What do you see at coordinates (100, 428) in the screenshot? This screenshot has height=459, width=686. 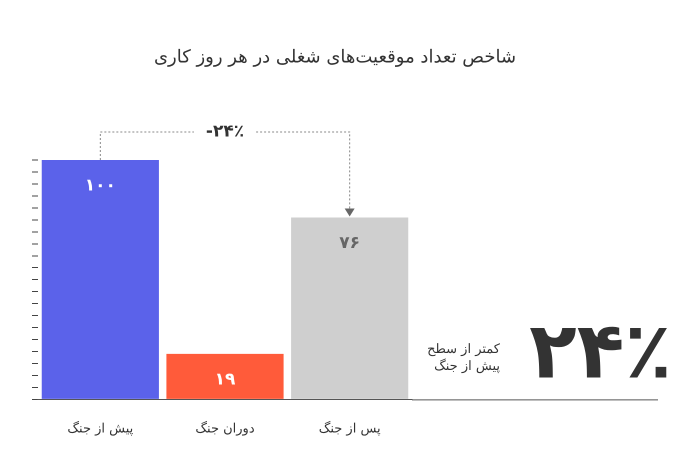 I see `x-tick-label: پیش از جنگ` at bounding box center [100, 428].